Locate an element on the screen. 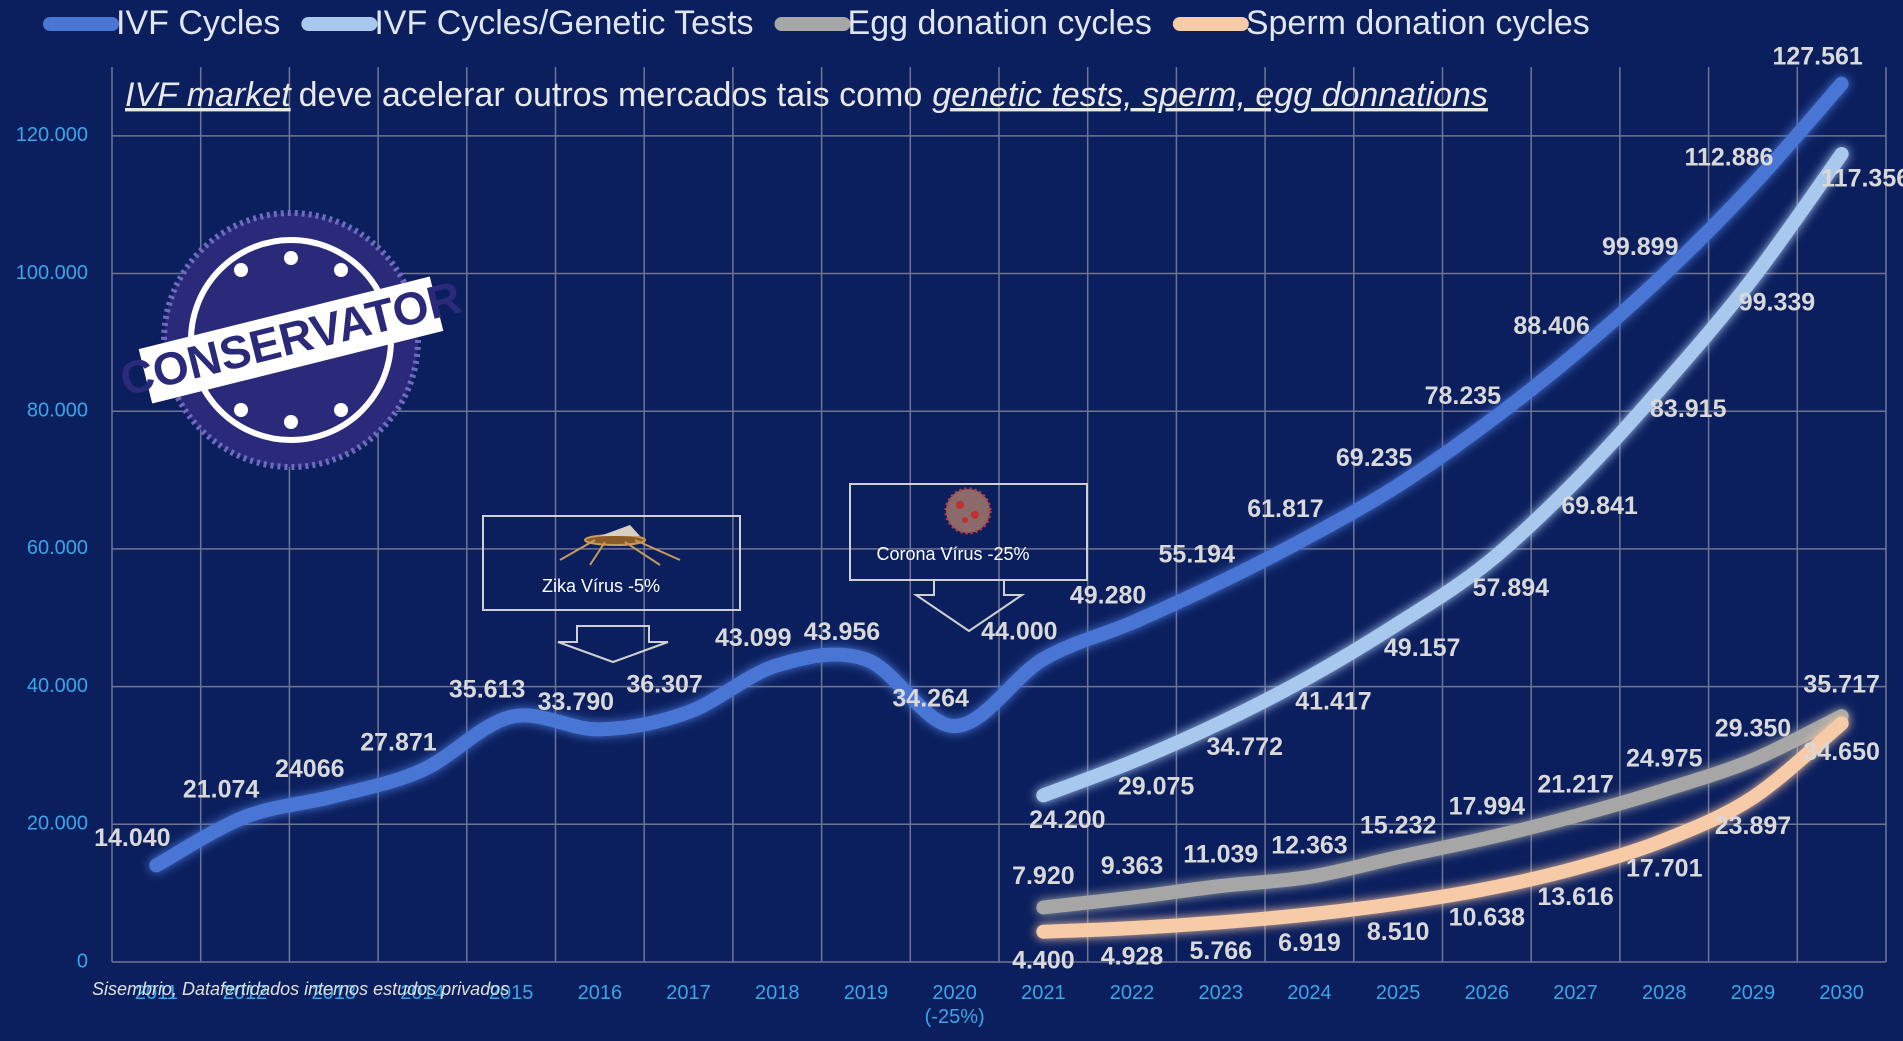 This screenshot has height=1041, width=1903. x-tick-label: 2013 is located at coordinates (333, 993).